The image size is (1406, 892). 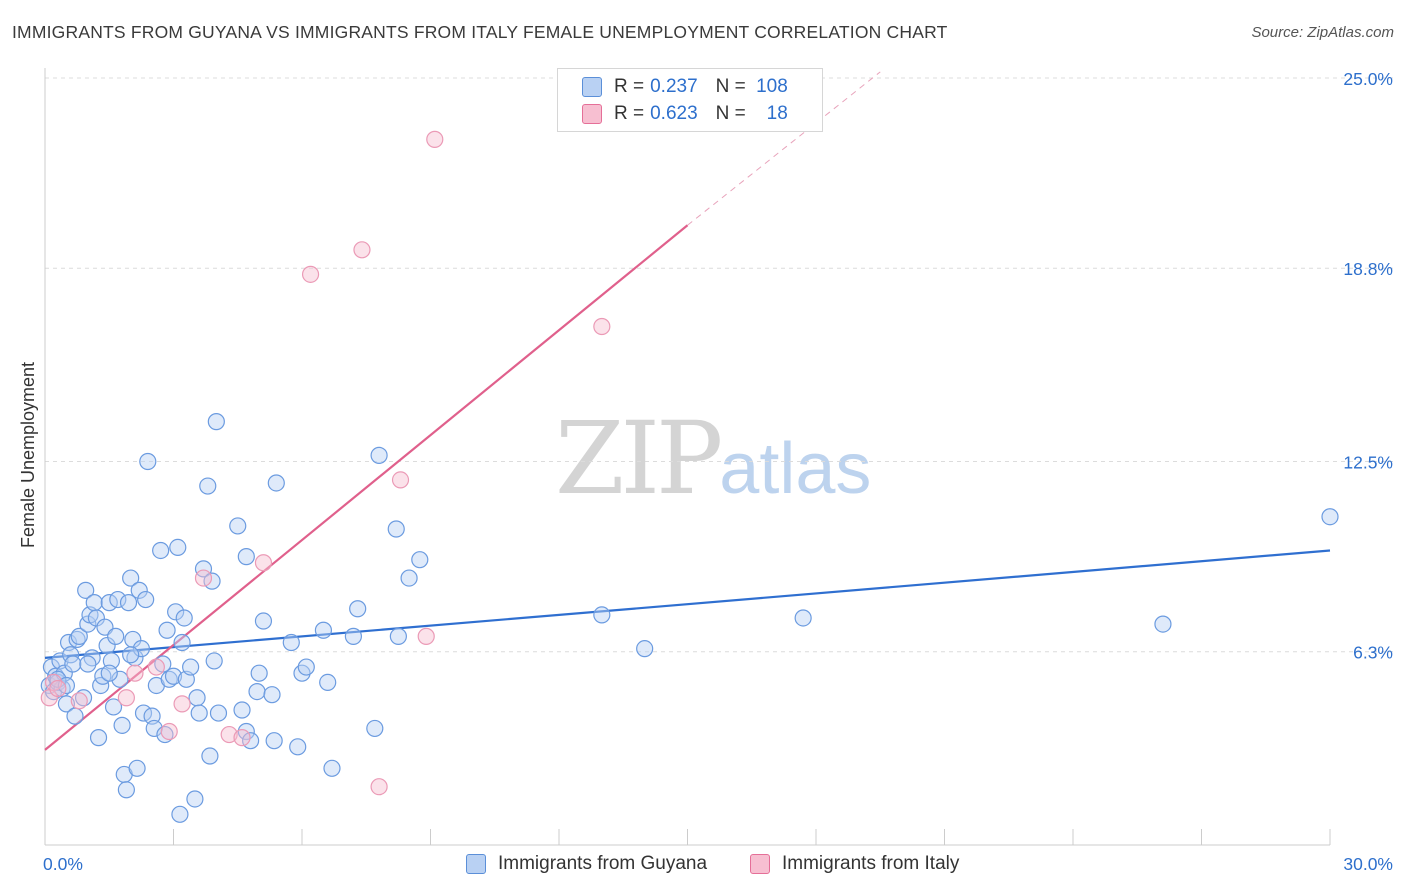 What do you see at coordinates (629, 113) in the screenshot?
I see `italy-r-label: R =` at bounding box center [629, 113].